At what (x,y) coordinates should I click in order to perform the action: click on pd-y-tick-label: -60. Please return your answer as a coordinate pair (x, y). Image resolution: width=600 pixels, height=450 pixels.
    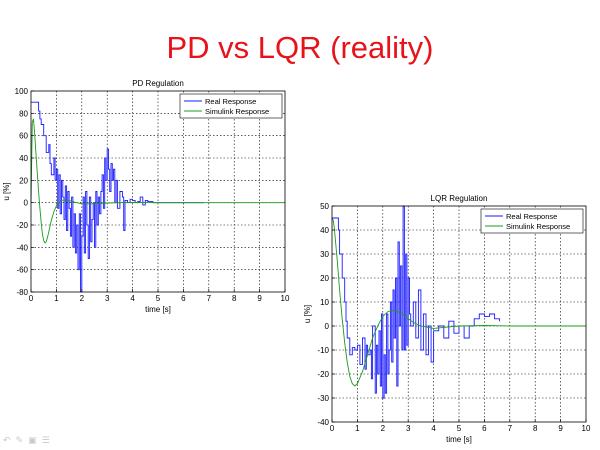
    Looking at the image, I should click on (22, 270).